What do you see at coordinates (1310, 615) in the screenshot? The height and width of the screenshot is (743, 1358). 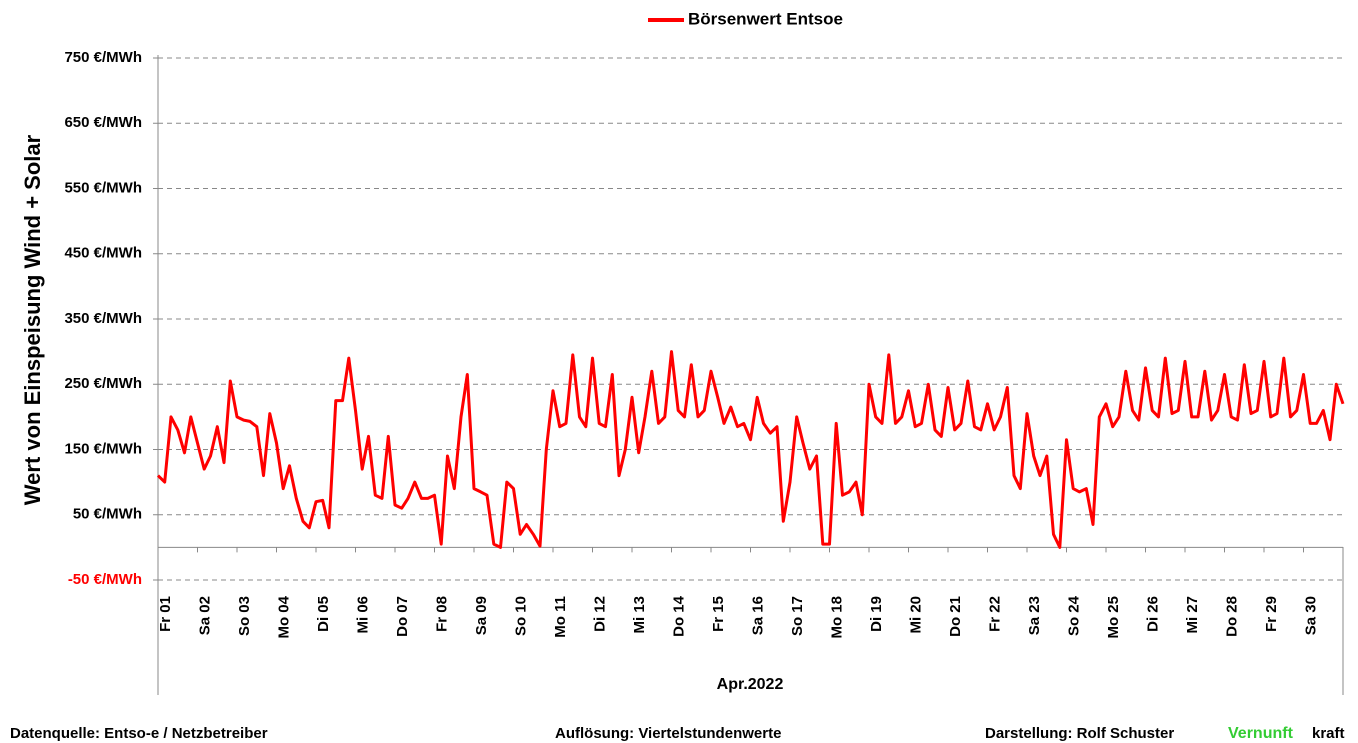 I see `x-tick-label: Sa 30` at bounding box center [1310, 615].